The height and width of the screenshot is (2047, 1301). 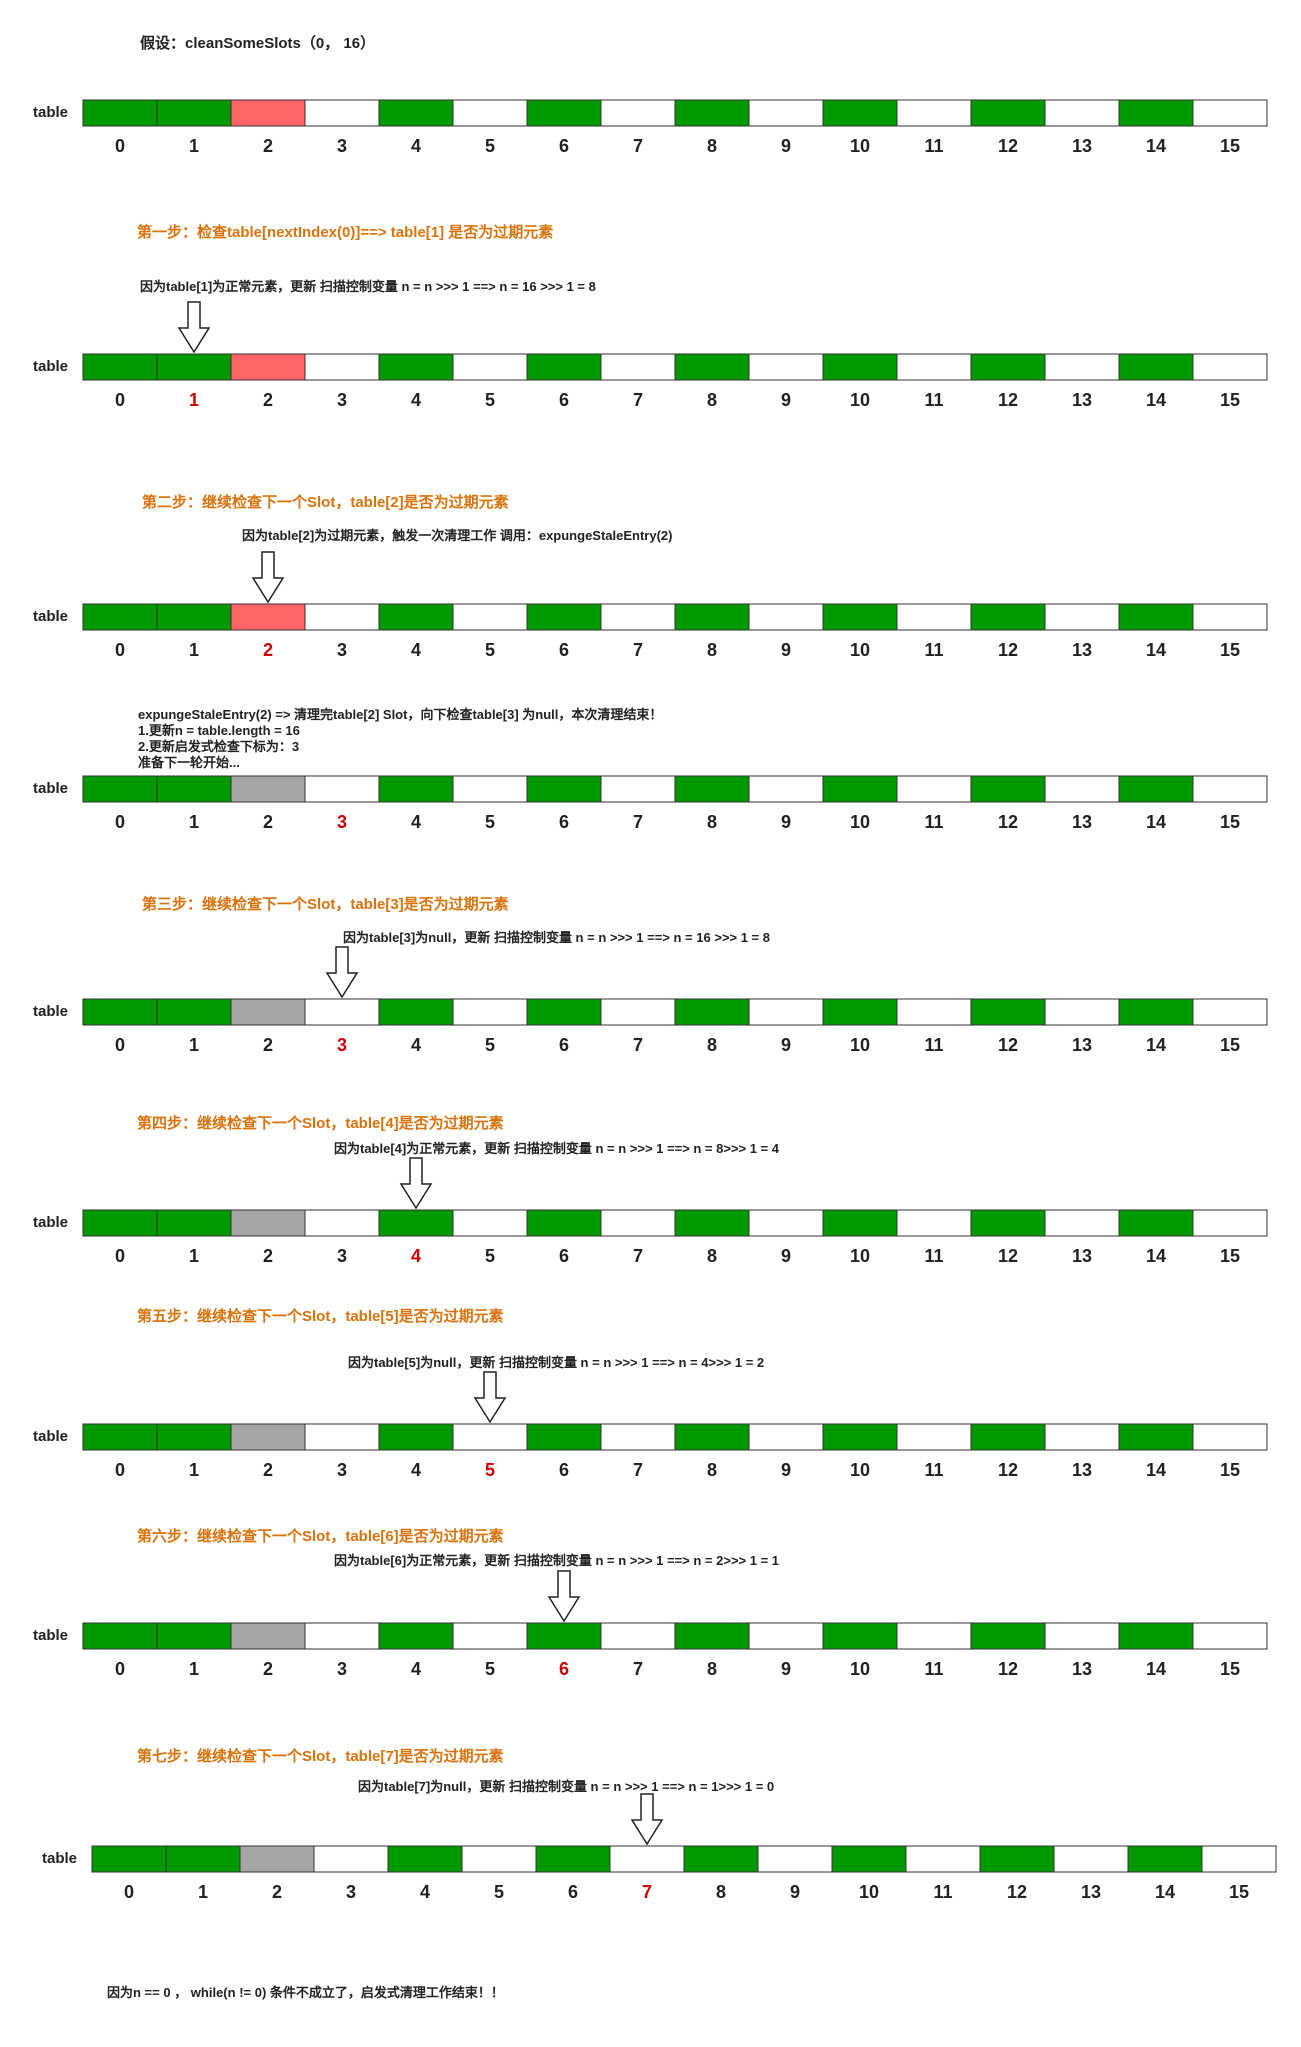 I want to click on slot-index-label: 1, so click(x=193, y=1669).